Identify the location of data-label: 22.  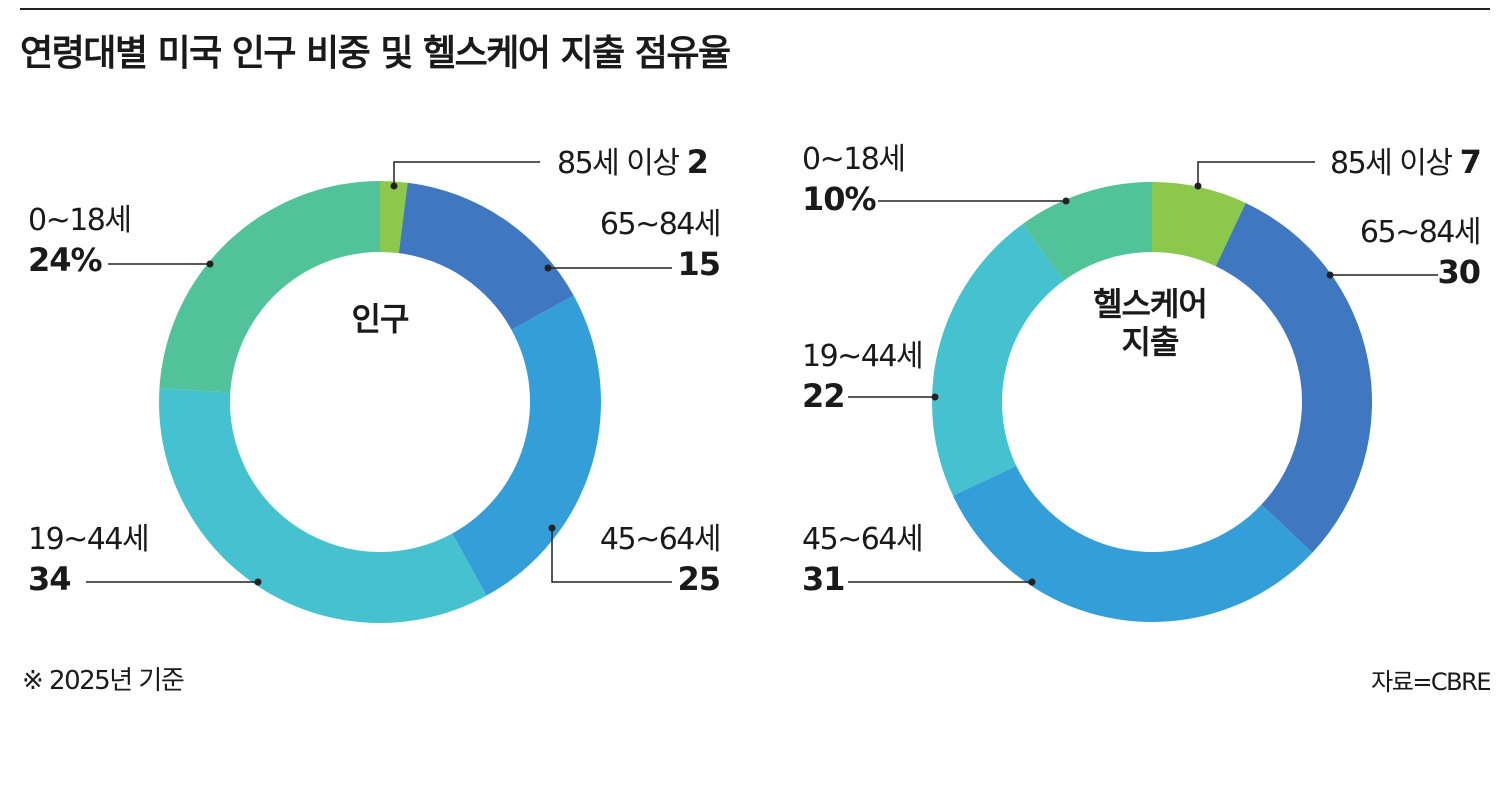
(824, 396).